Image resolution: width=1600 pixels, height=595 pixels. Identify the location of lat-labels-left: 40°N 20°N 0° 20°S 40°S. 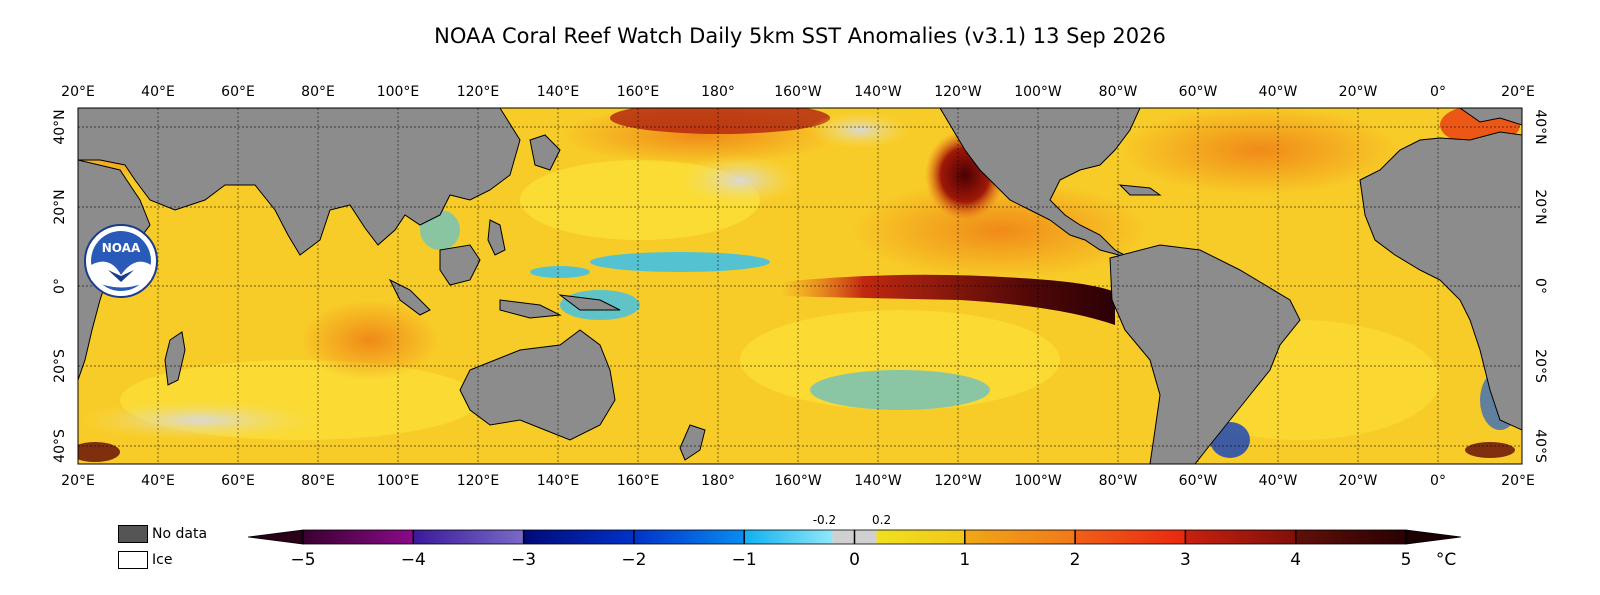
(60, 286).